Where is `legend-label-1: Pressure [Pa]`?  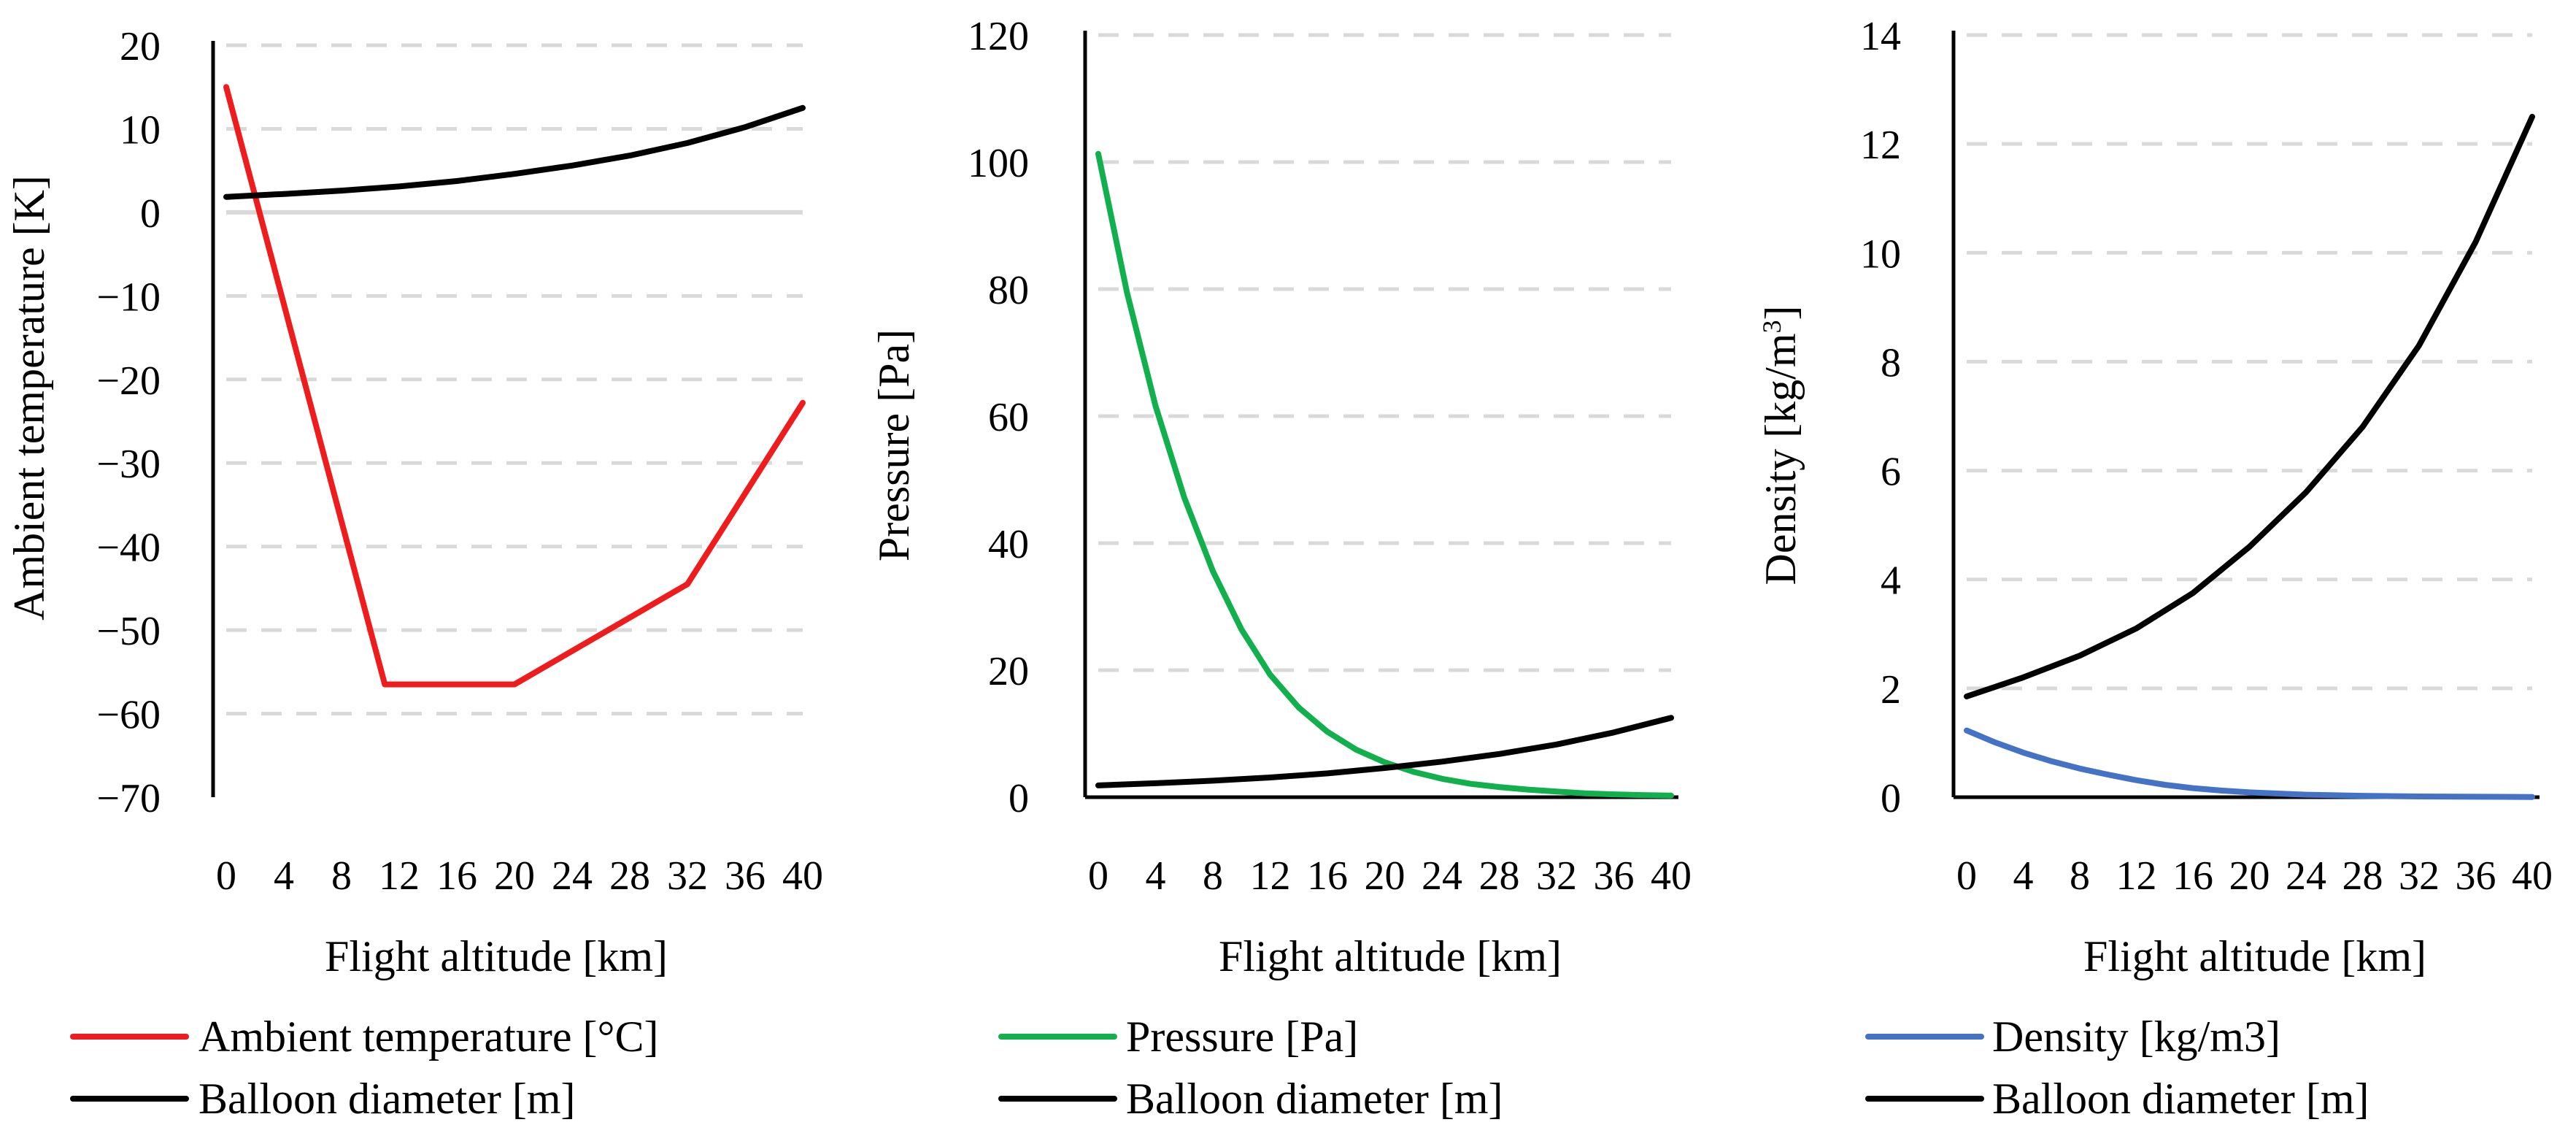
legend-label-1: Pressure [Pa] is located at coordinates (1242, 1037).